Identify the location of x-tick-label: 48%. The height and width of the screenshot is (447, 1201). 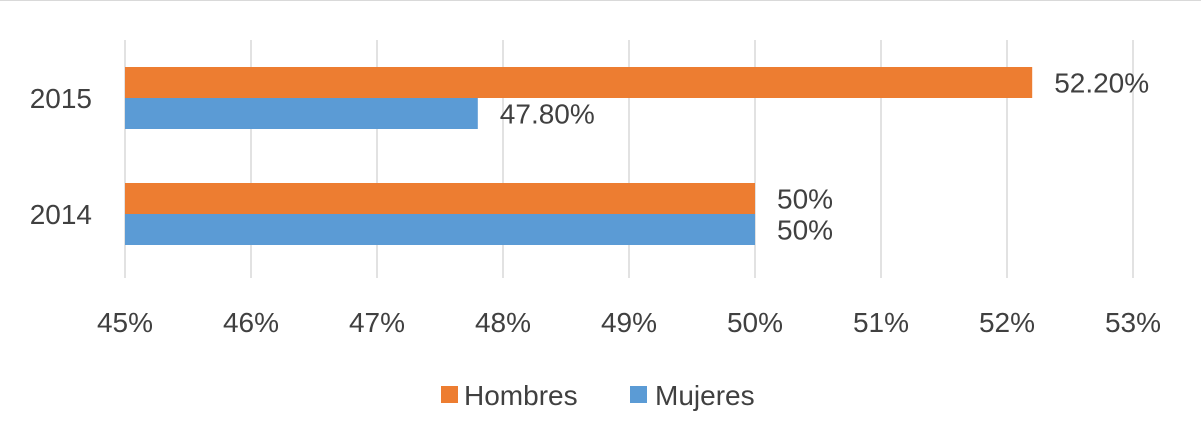
(503, 322).